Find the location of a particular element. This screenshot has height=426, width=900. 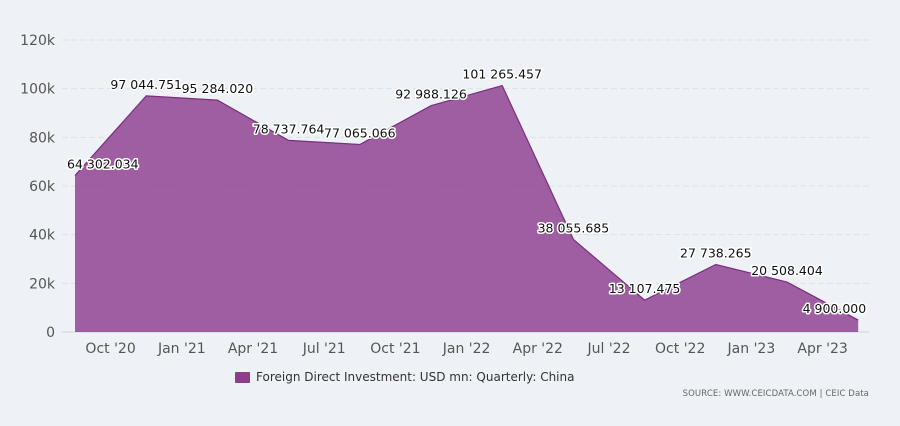

data-label: 95 284.020 is located at coordinates (218, 88).